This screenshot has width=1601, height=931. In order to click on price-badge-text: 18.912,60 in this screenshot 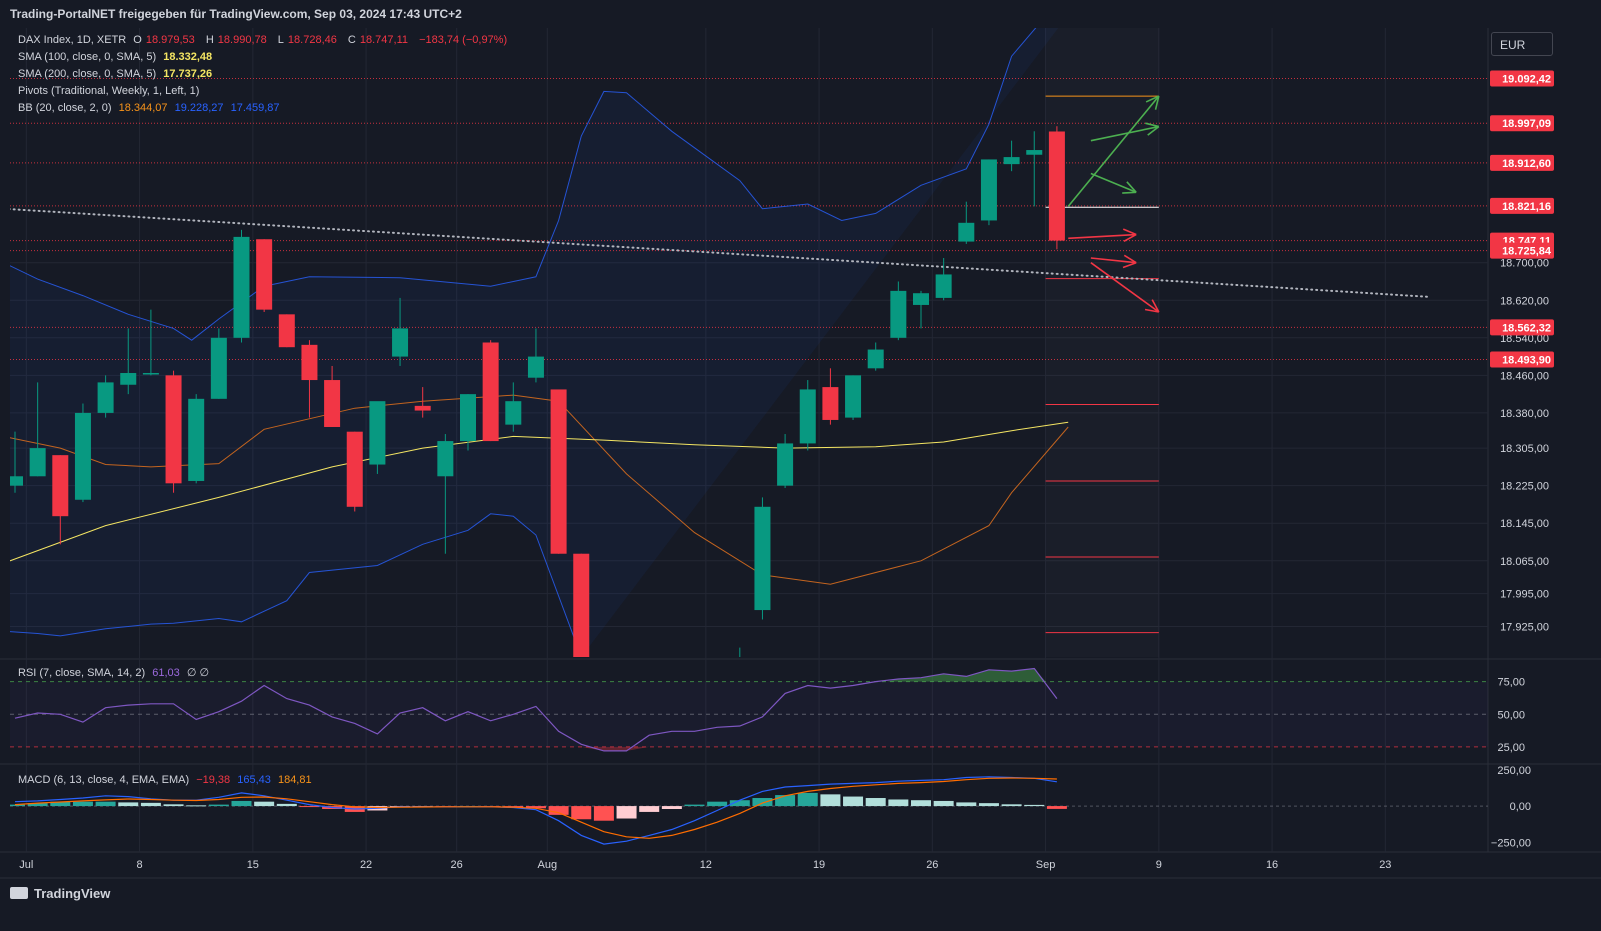, I will do `click(1526, 164)`.